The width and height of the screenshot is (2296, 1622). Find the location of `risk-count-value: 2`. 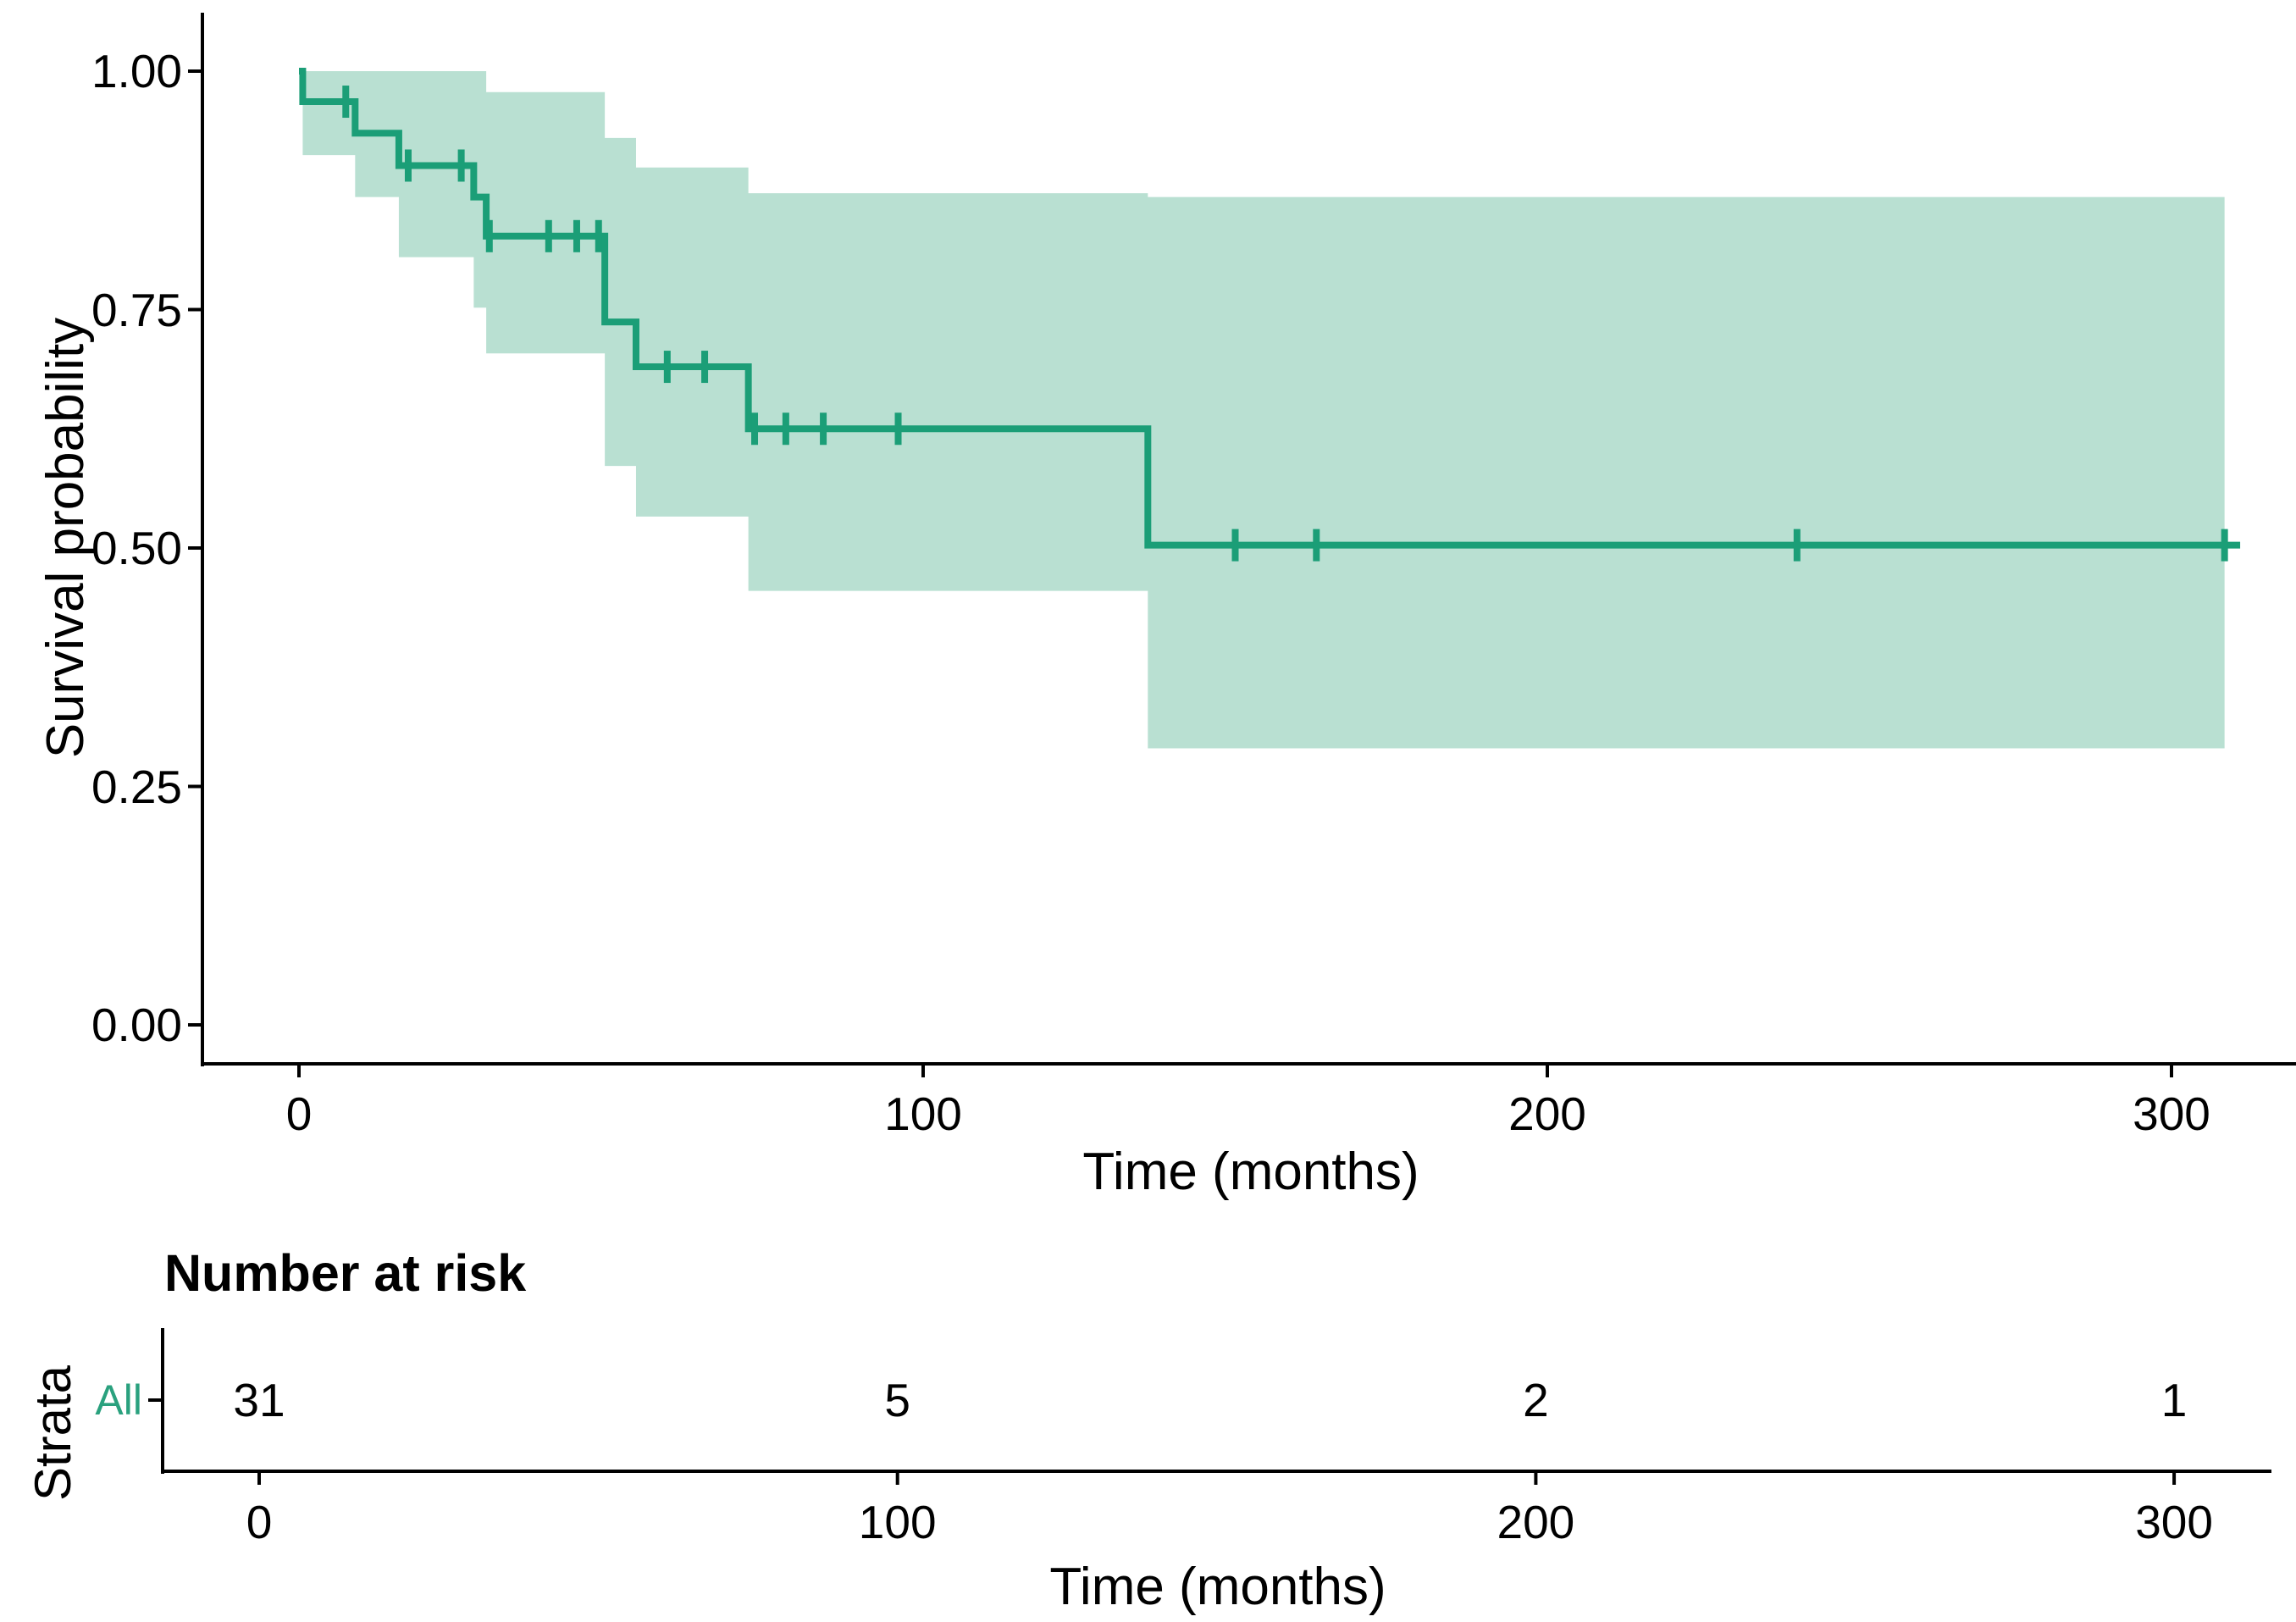

risk-count-value: 2 is located at coordinates (1536, 1400).